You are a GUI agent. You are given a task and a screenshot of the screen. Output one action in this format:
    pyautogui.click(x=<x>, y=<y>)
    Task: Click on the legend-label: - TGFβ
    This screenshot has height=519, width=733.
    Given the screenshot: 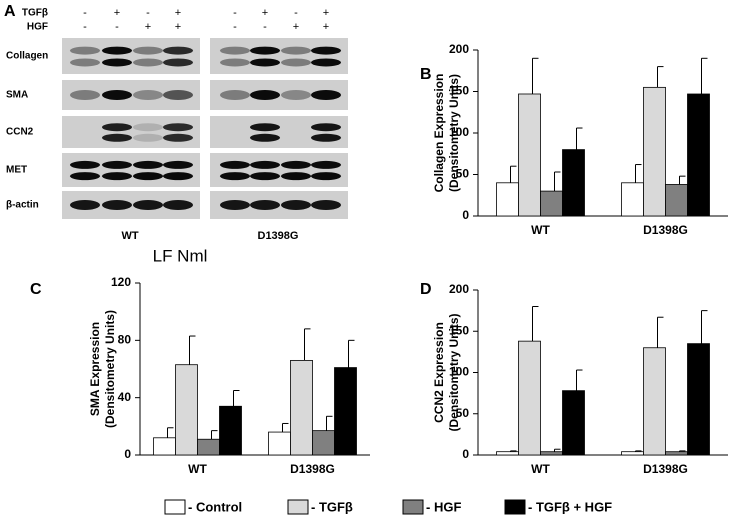 What is the action you would take?
    pyautogui.click(x=332, y=506)
    